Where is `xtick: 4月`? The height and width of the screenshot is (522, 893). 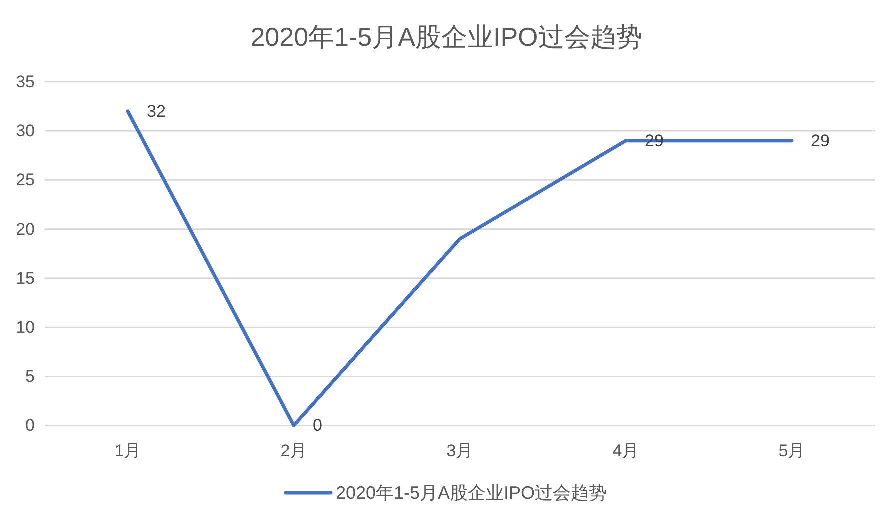 xtick: 4月 is located at coordinates (626, 451).